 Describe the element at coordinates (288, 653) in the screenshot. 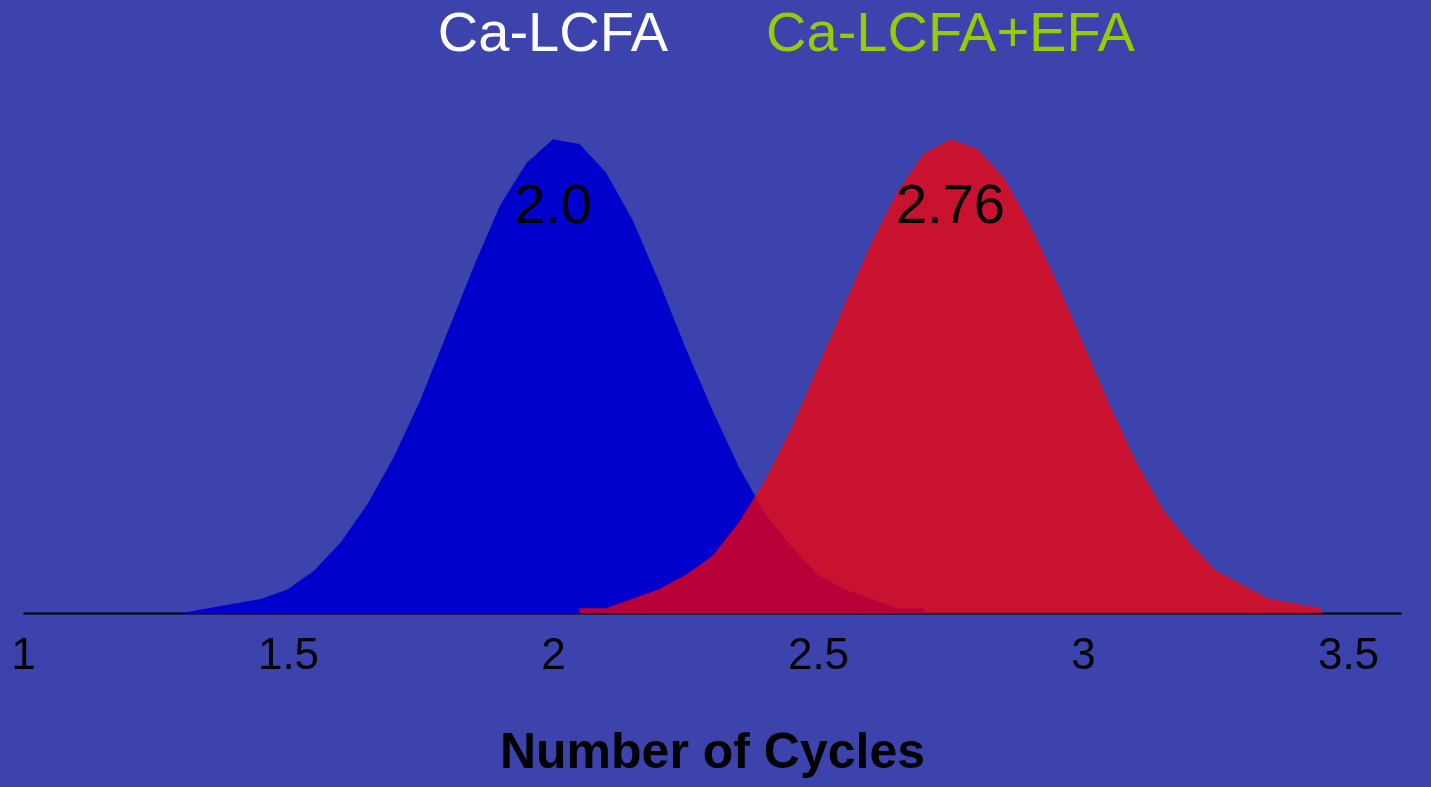

I see `x-tick-label: 1.5` at that location.